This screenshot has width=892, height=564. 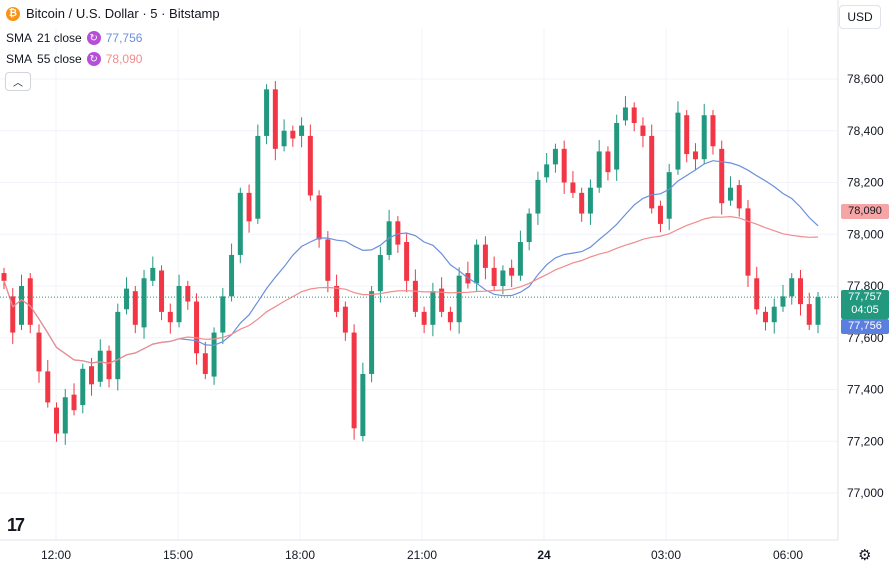 What do you see at coordinates (59, 59) in the screenshot?
I see `indicator-params: 55 close` at bounding box center [59, 59].